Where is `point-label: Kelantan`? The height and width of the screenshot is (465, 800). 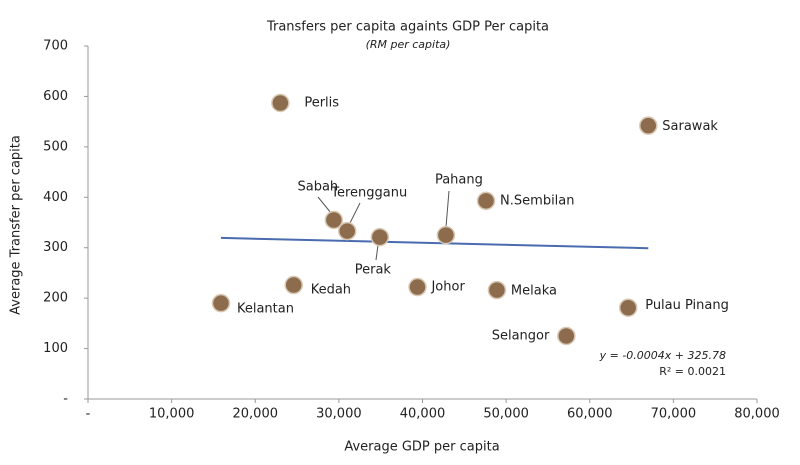 point-label: Kelantan is located at coordinates (265, 309).